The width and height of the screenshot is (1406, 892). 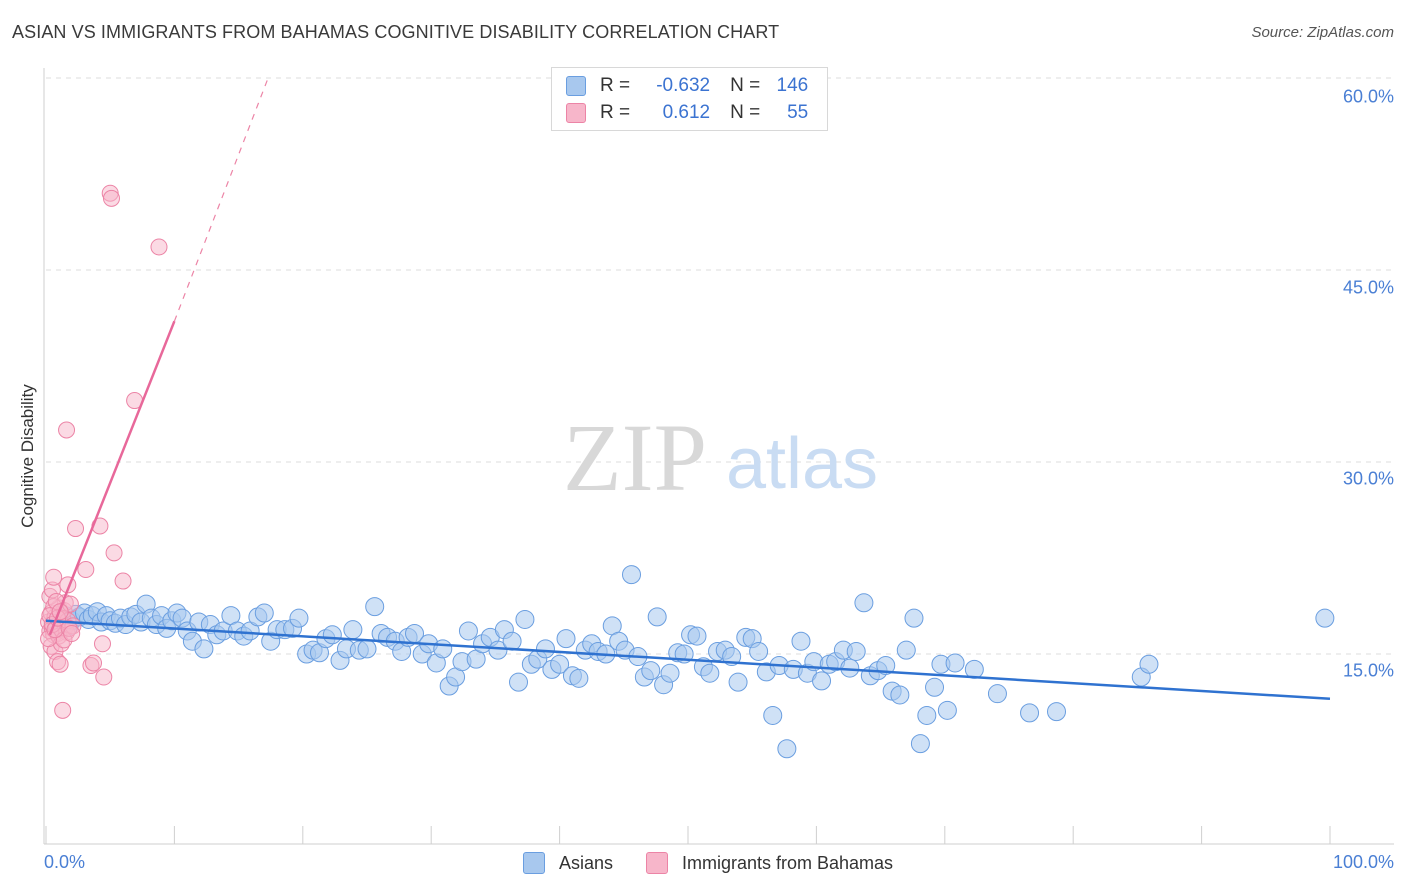 I want to click on y-tick-label: 45.0%, so click(x=1368, y=287).